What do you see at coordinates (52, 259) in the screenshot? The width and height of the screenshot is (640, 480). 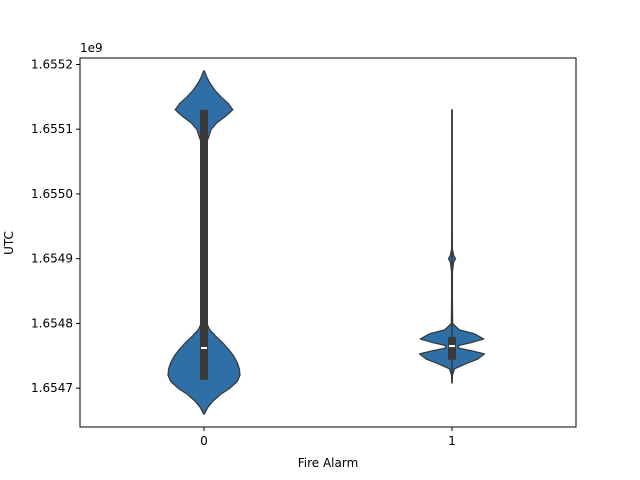 I see `y-tick-label: 1.6549` at bounding box center [52, 259].